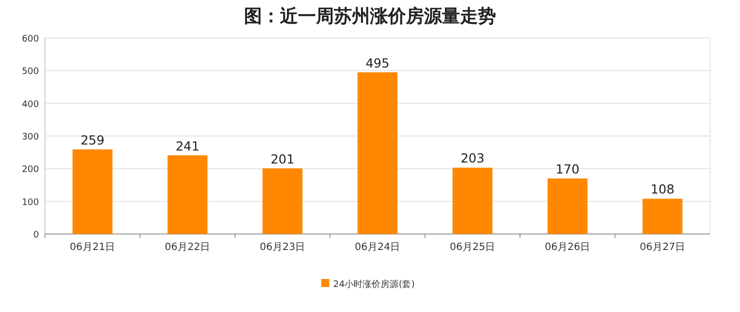 The image size is (740, 312). I want to click on x-tick-label: 06月26日, so click(567, 247).